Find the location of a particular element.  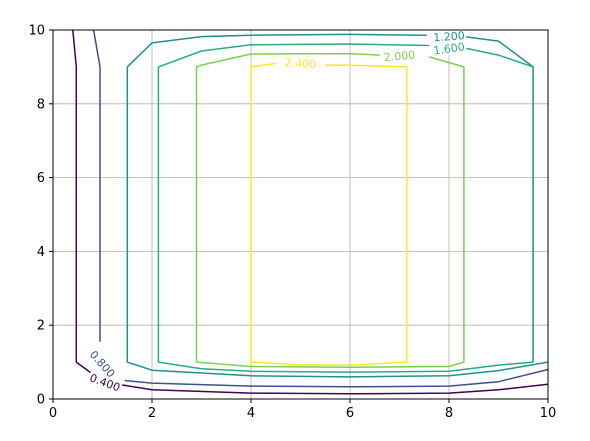

y-tick-label: 0 is located at coordinates (41, 400).